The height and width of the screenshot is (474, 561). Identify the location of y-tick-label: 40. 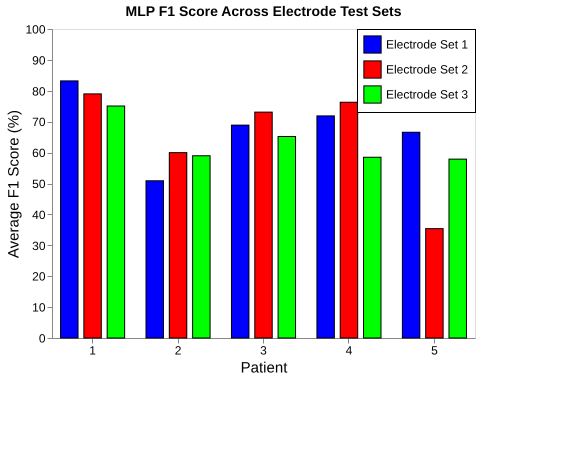
(39, 215).